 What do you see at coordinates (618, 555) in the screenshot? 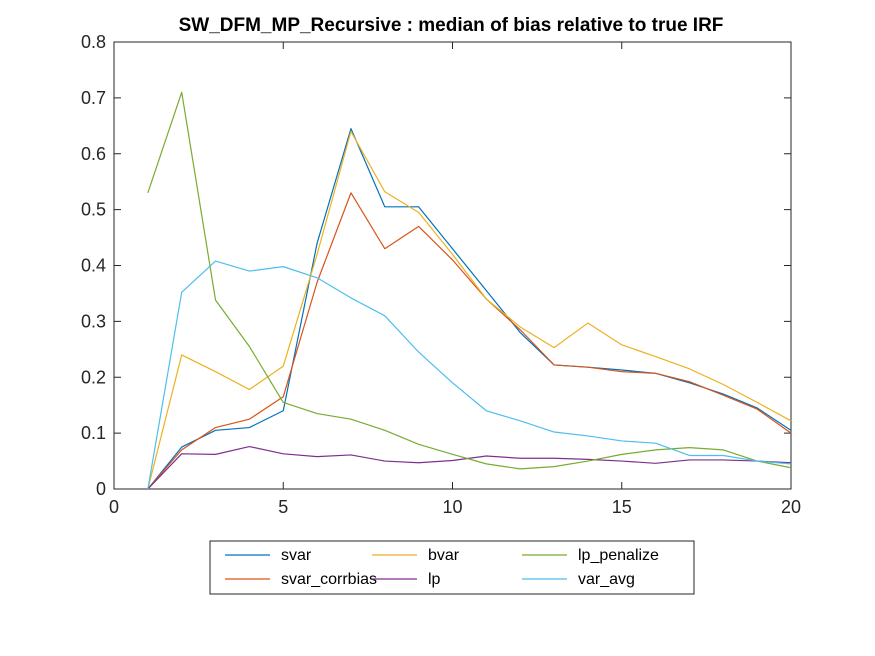
I see `legend-label: lp_penalize` at bounding box center [618, 555].